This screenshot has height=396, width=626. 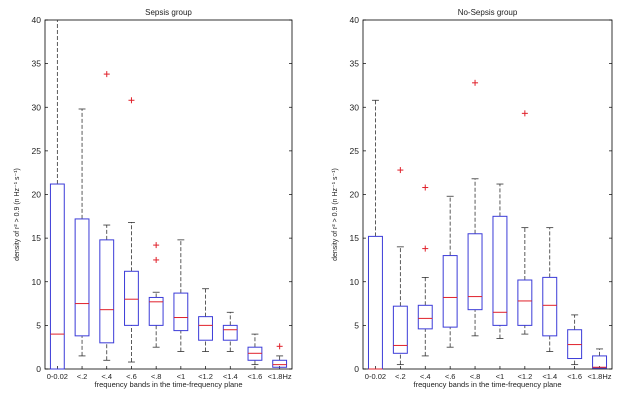 I want to click on panel-title: Sepsis group, so click(x=168, y=12).